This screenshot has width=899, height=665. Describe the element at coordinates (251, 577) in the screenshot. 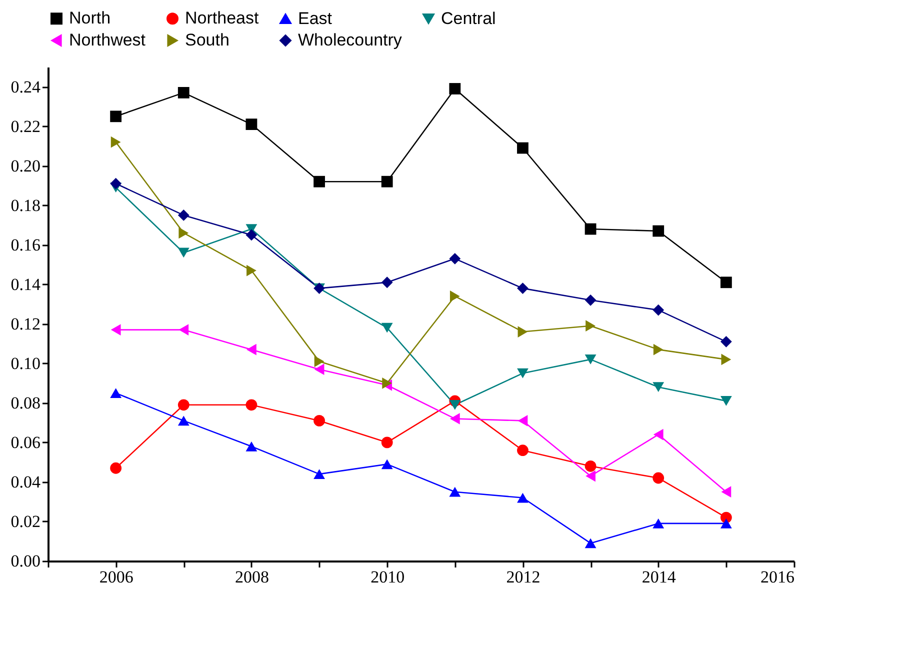

I see `x-tick-label: 2008` at that location.